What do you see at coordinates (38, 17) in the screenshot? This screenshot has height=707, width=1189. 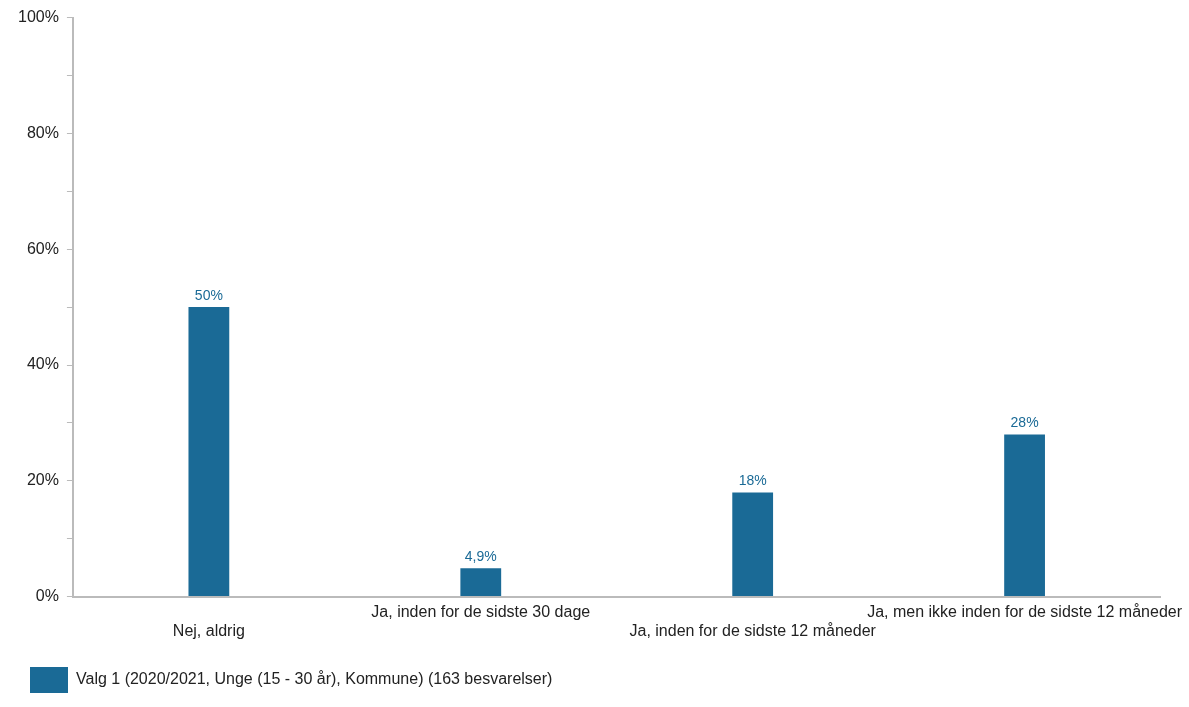 I see `y-tick-label: 100%` at bounding box center [38, 17].